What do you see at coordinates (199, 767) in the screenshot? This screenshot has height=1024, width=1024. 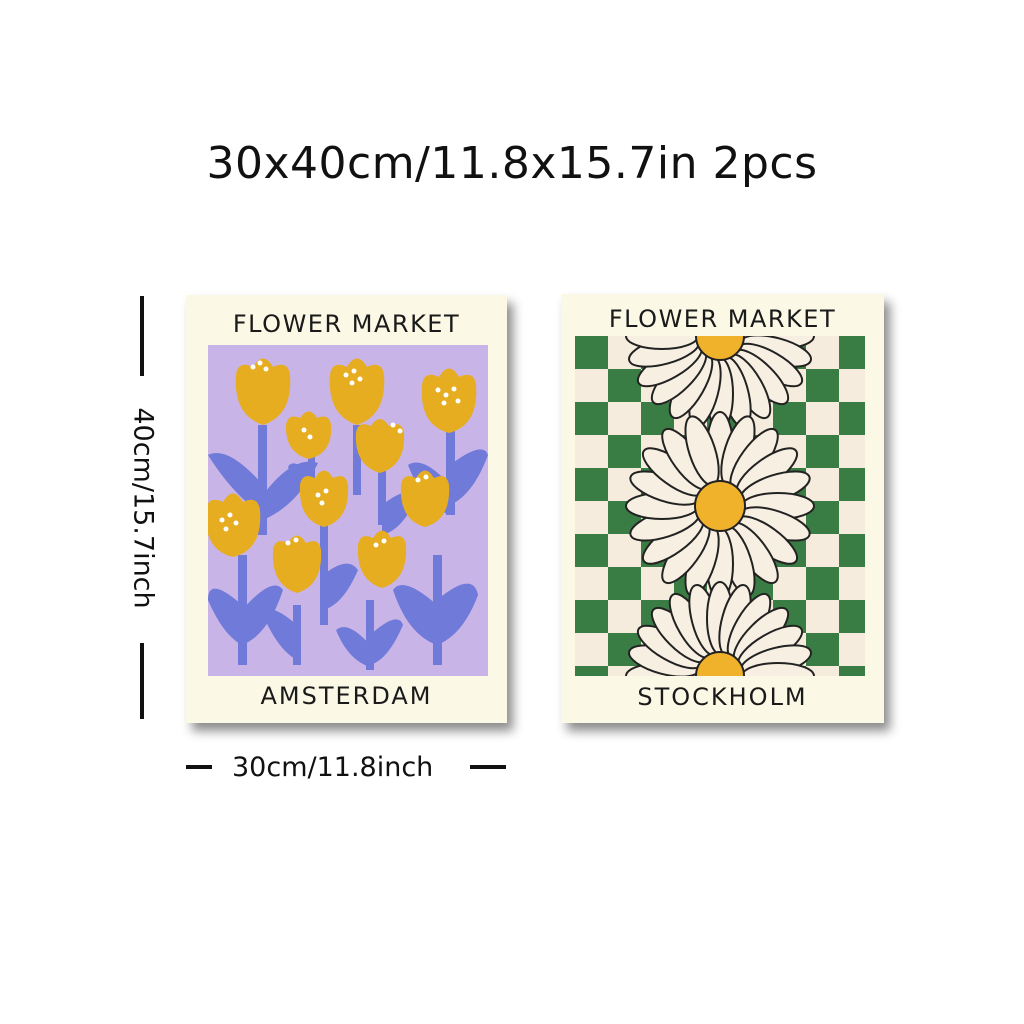 I see `width-dimension-left-line` at bounding box center [199, 767].